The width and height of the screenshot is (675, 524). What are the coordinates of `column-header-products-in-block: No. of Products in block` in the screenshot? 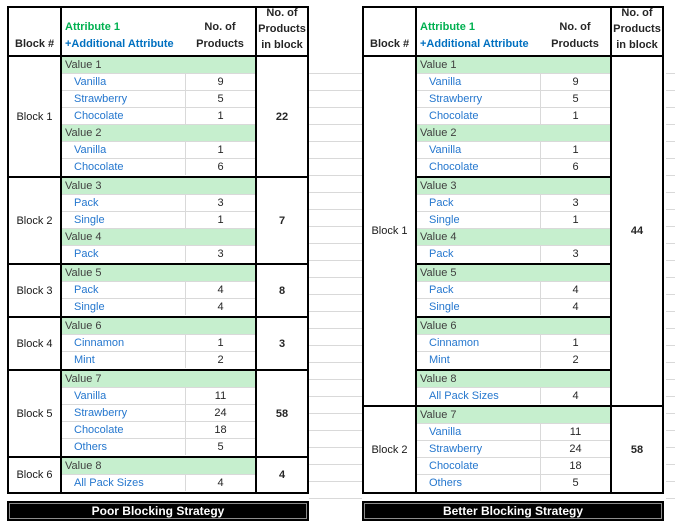 It's located at (636, 31).